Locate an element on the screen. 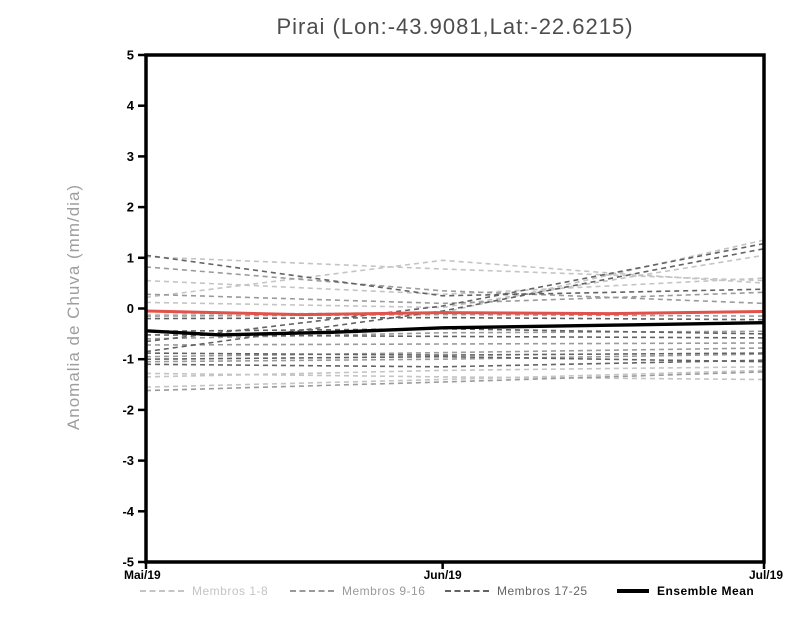 The width and height of the screenshot is (800, 618). y-tick-label: -4 is located at coordinates (128, 511).